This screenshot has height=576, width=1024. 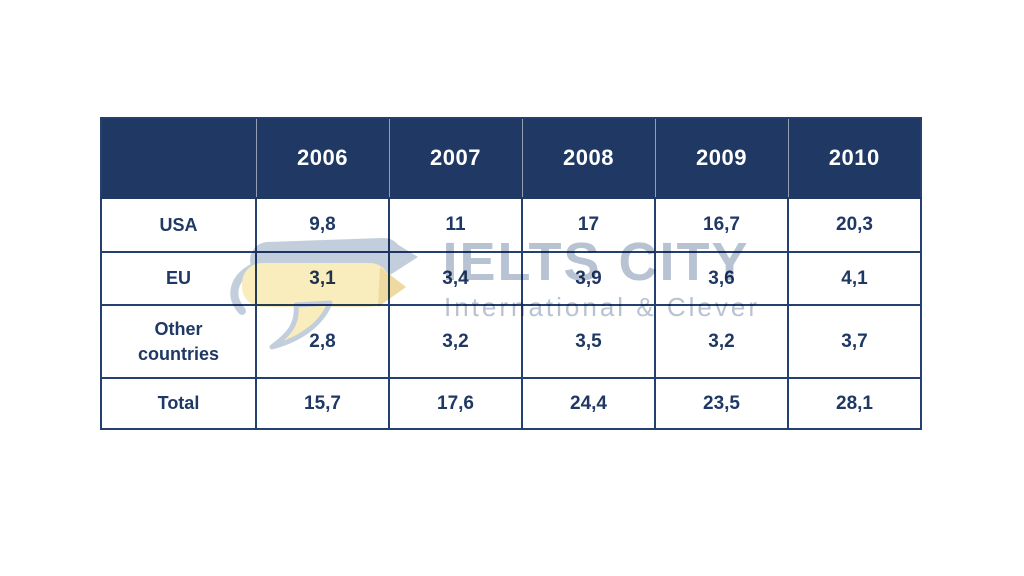 I want to click on table-row: USA 9,8 11 17 16,7 20,3, so click(x=511, y=225).